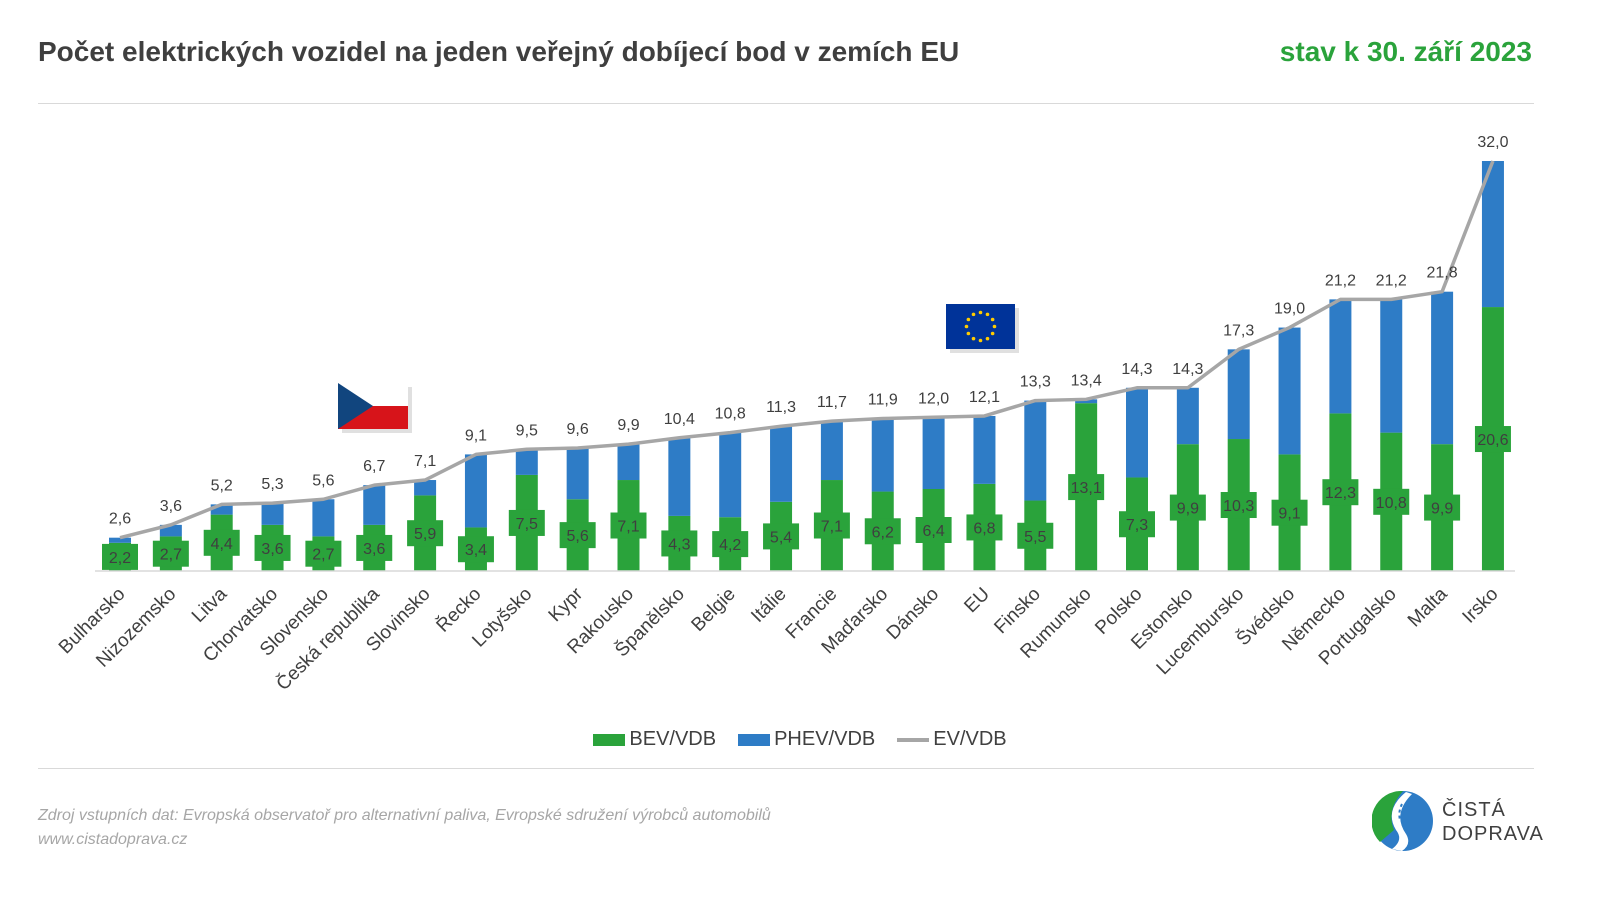 The width and height of the screenshot is (1600, 900). What do you see at coordinates (673, 739) in the screenshot?
I see `legend-label-bev: BEV/VDB` at bounding box center [673, 739].